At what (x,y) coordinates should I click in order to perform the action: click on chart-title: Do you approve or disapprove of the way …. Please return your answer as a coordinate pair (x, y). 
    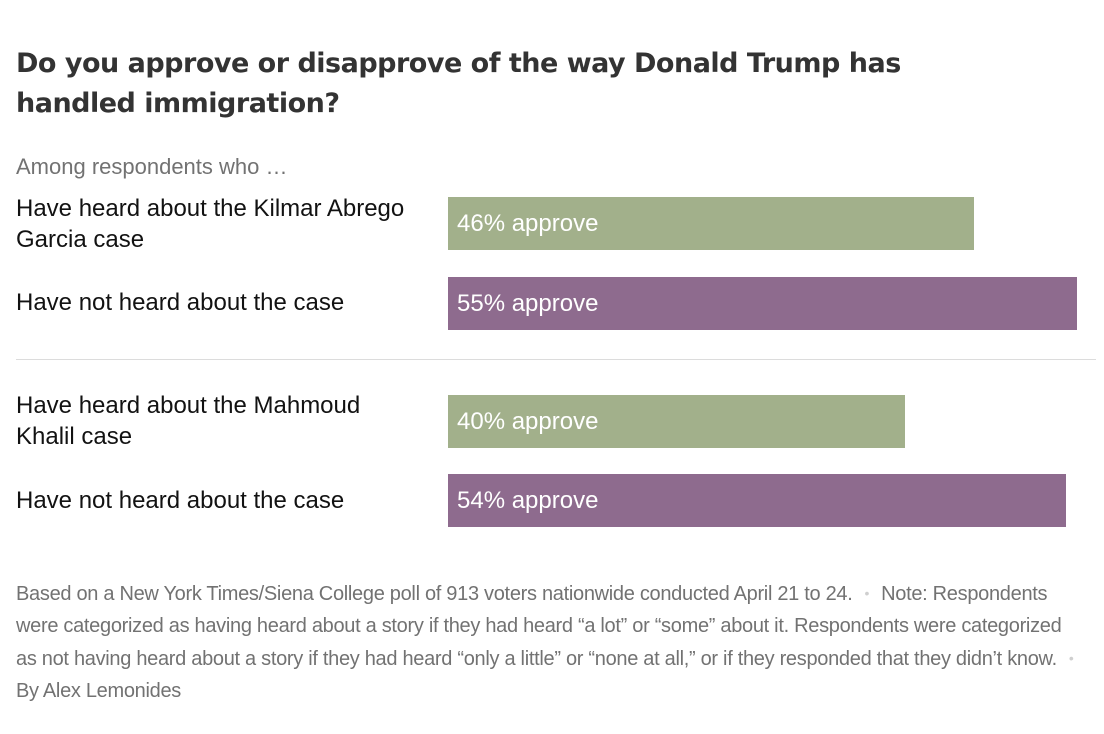
    Looking at the image, I should click on (458, 83).